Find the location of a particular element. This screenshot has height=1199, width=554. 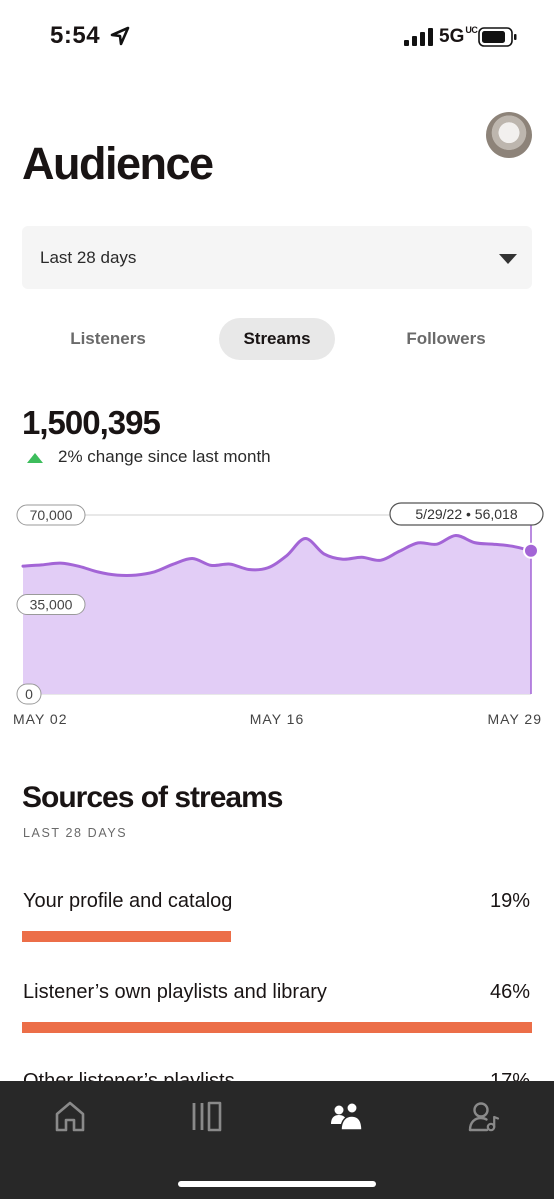

total-streams-value: 1,500,395 is located at coordinates (91, 422).